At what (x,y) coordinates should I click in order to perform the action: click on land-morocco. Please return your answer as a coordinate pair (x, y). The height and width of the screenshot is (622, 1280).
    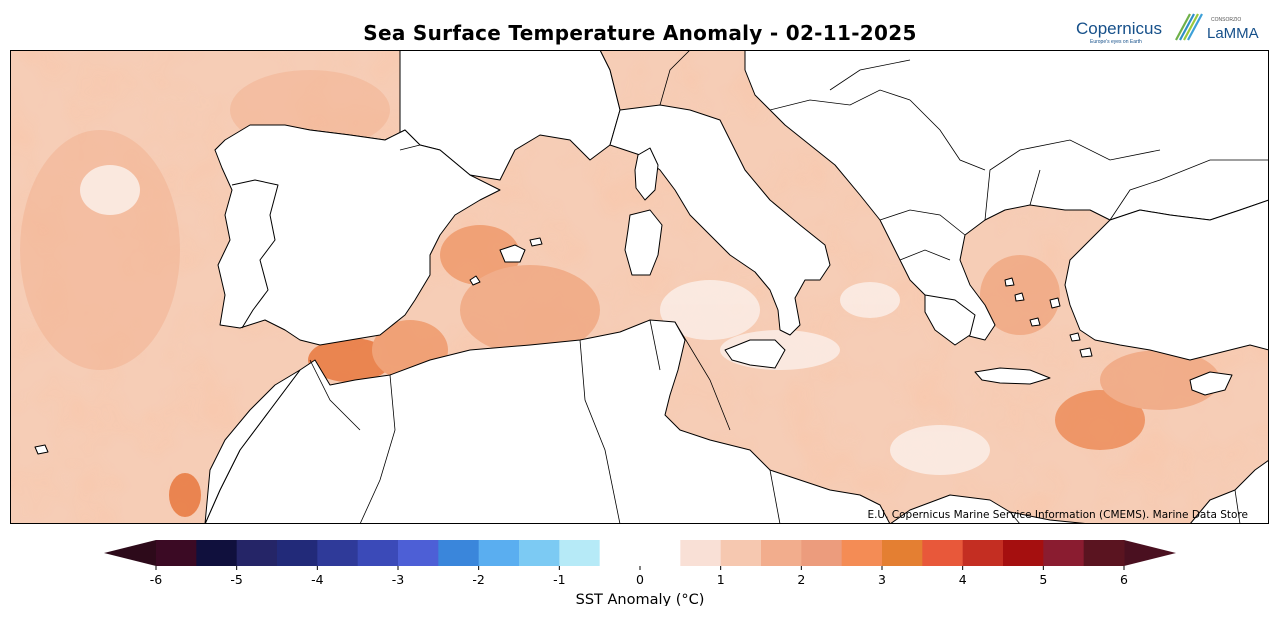
    Looking at the image, I should click on (252, 446).